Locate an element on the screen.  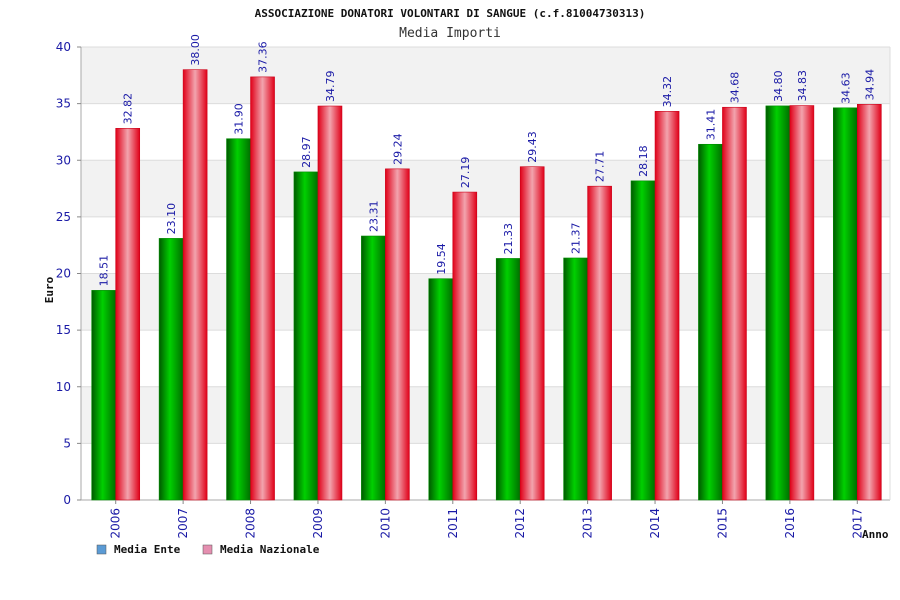
bar-media-nazionale-2016 is located at coordinates (802, 303).